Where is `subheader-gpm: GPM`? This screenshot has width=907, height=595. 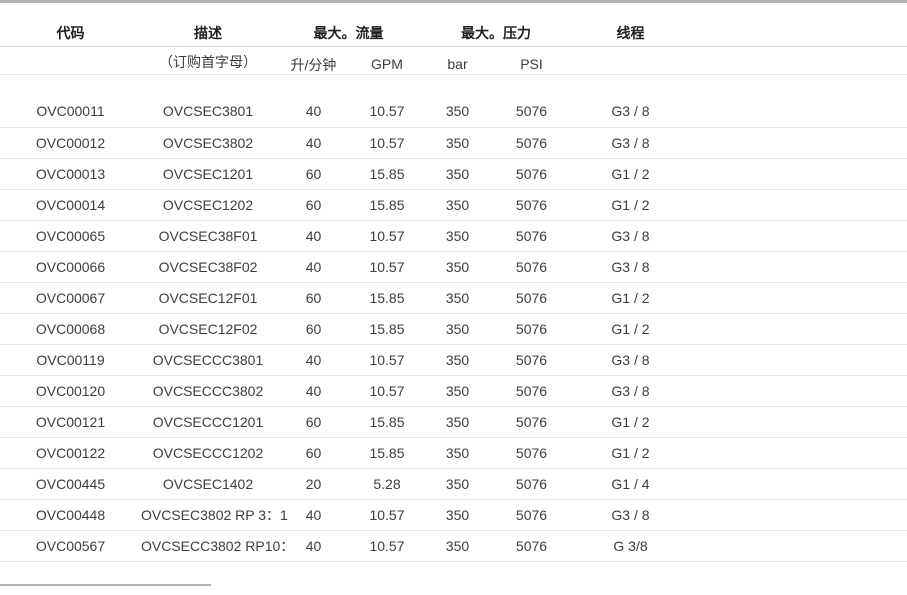 subheader-gpm: GPM is located at coordinates (387, 60).